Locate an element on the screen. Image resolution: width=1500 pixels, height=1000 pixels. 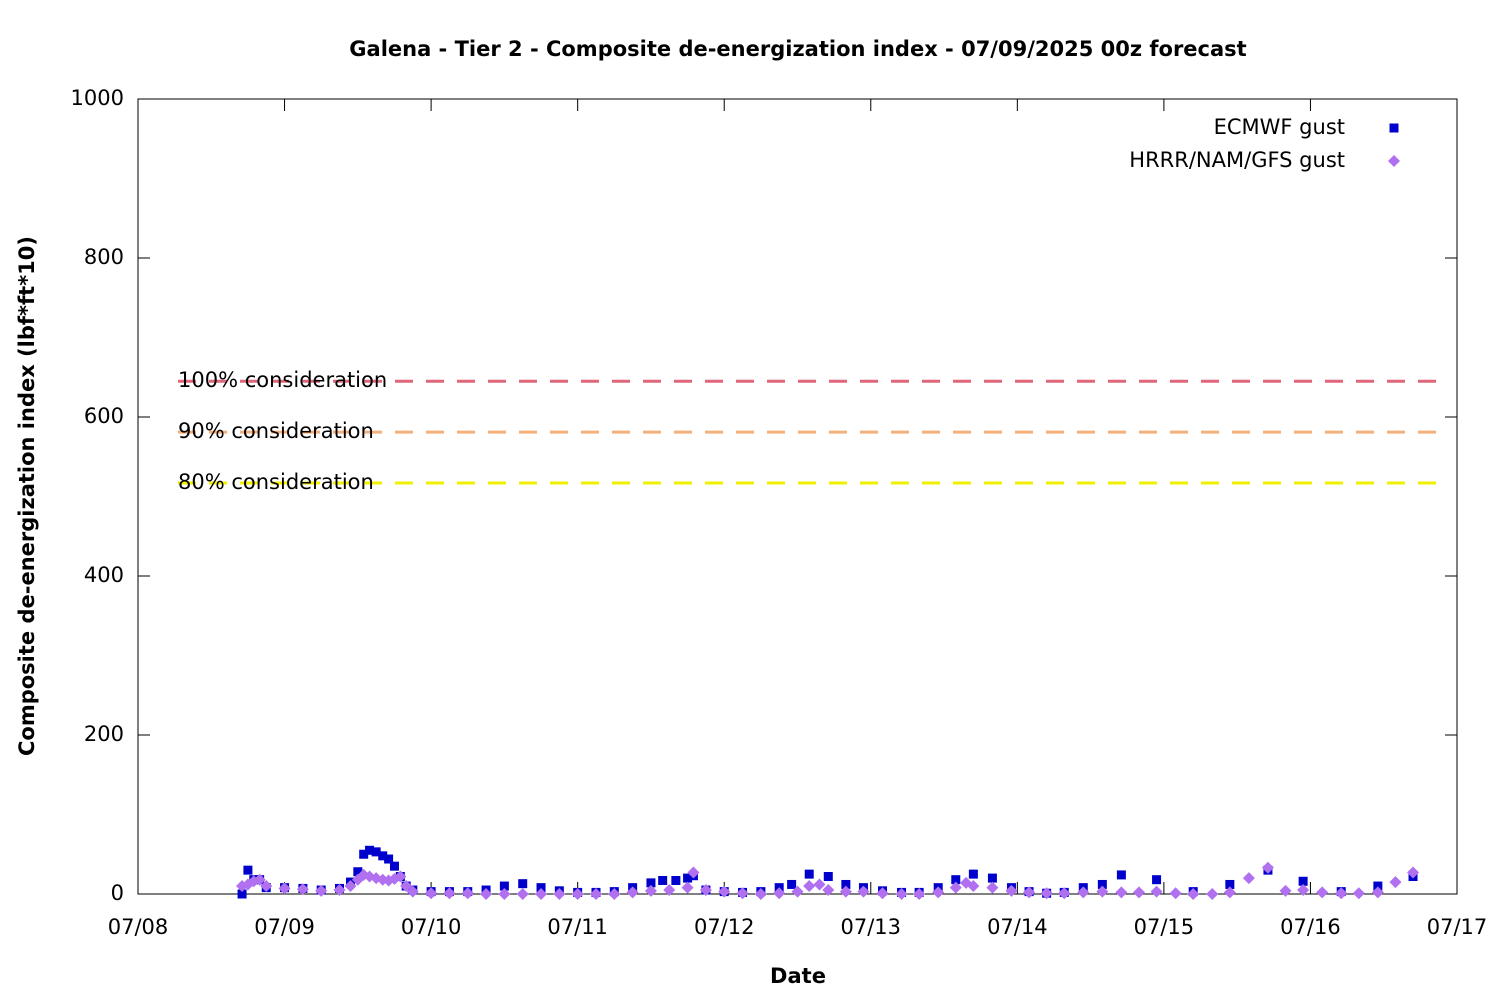
y-tick-label: 600 is located at coordinates (104, 416).